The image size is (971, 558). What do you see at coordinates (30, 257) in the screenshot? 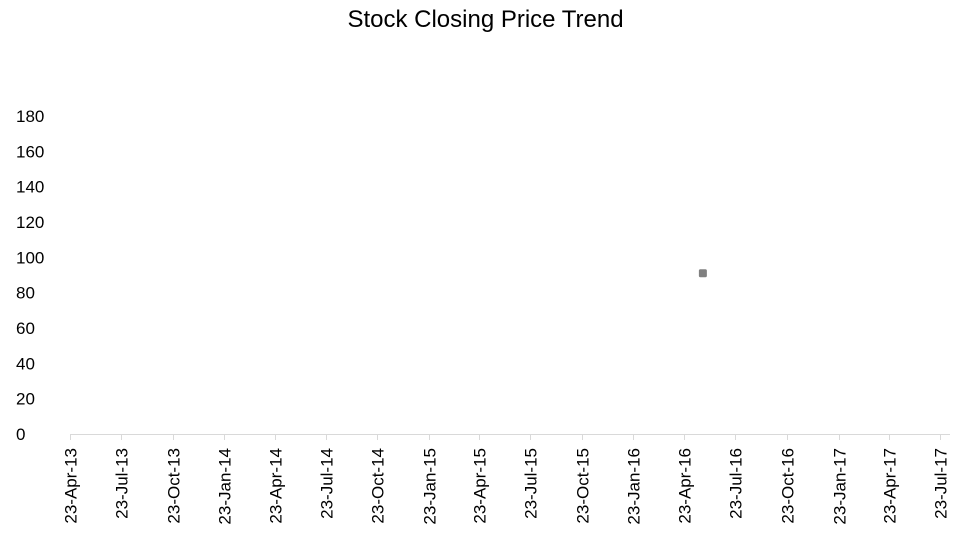
I see `y-tick-label: 100` at bounding box center [30, 257].